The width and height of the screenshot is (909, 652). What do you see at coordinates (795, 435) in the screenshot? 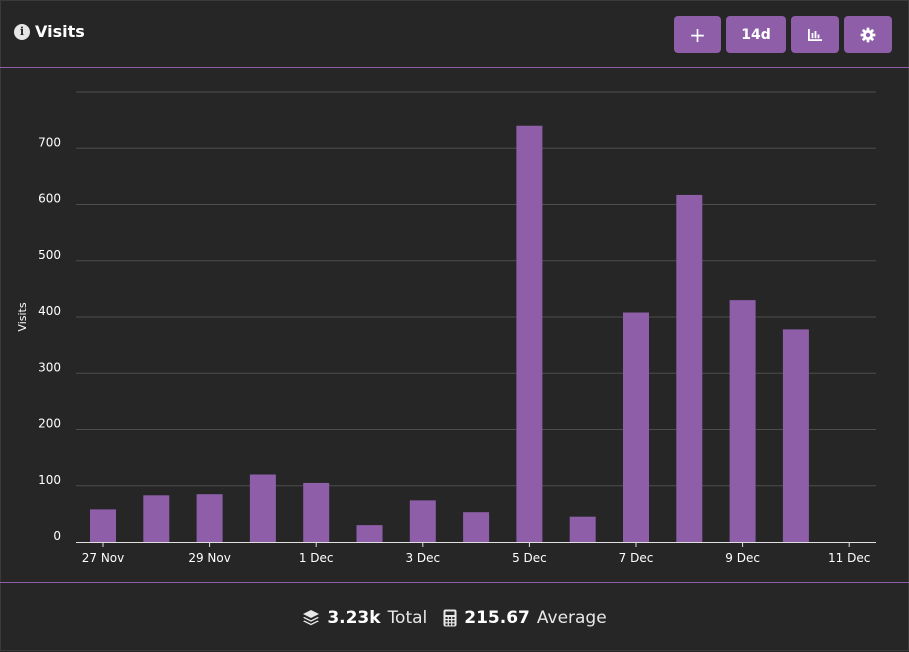
I see `bar-10-dec` at bounding box center [795, 435].